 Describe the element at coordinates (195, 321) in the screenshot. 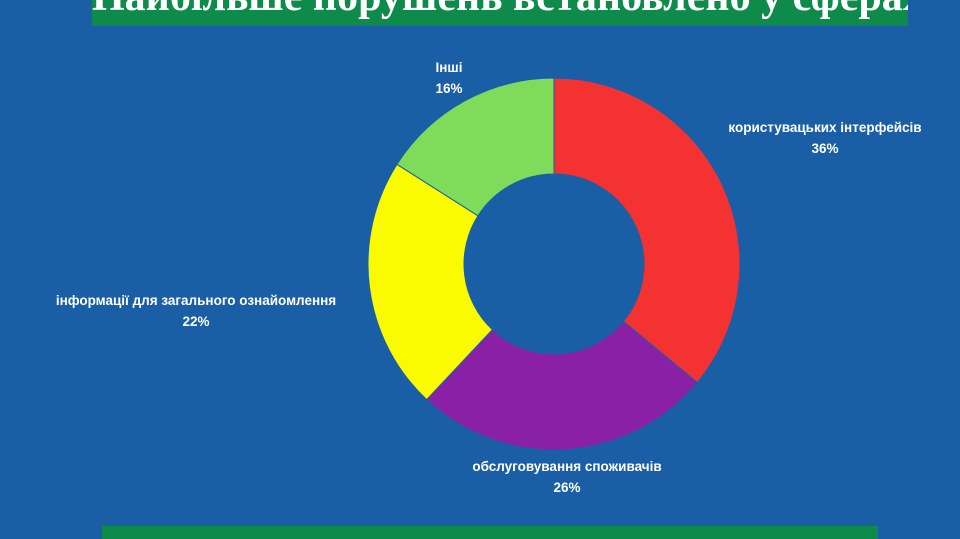

I see `slice-value-label: 22%` at that location.